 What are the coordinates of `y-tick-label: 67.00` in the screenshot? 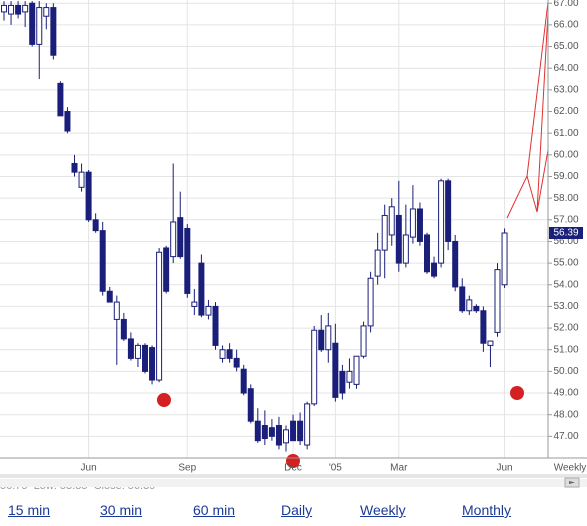 It's located at (565, 4).